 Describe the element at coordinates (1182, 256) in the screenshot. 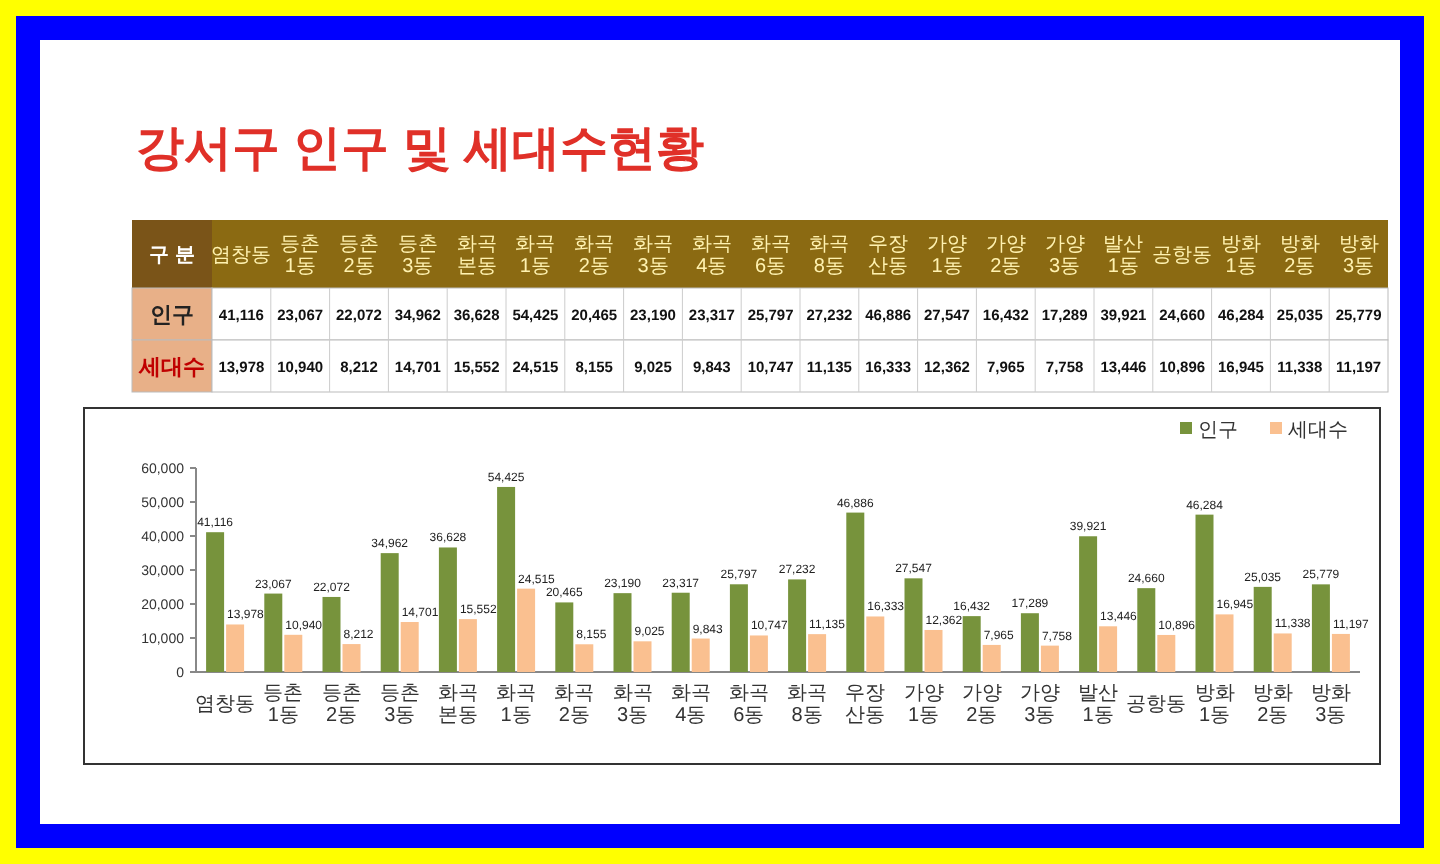

I see `category-label: 공항동` at that location.